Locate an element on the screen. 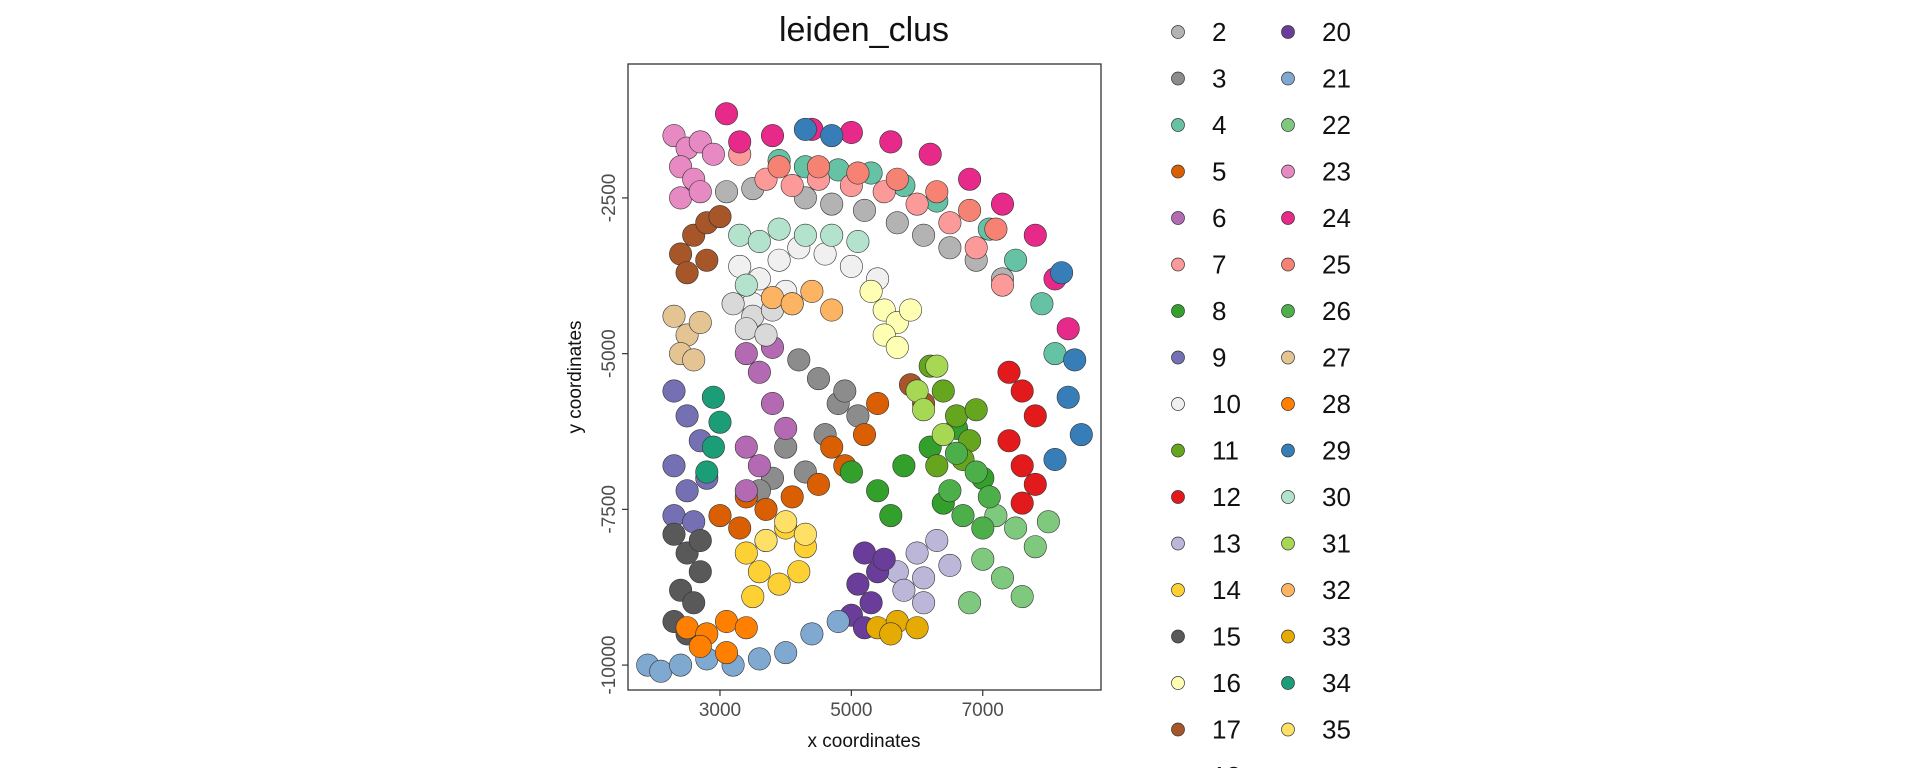 Image resolution: width=1920 pixels, height=768 pixels. legend-item: 15 is located at coordinates (1206, 637).